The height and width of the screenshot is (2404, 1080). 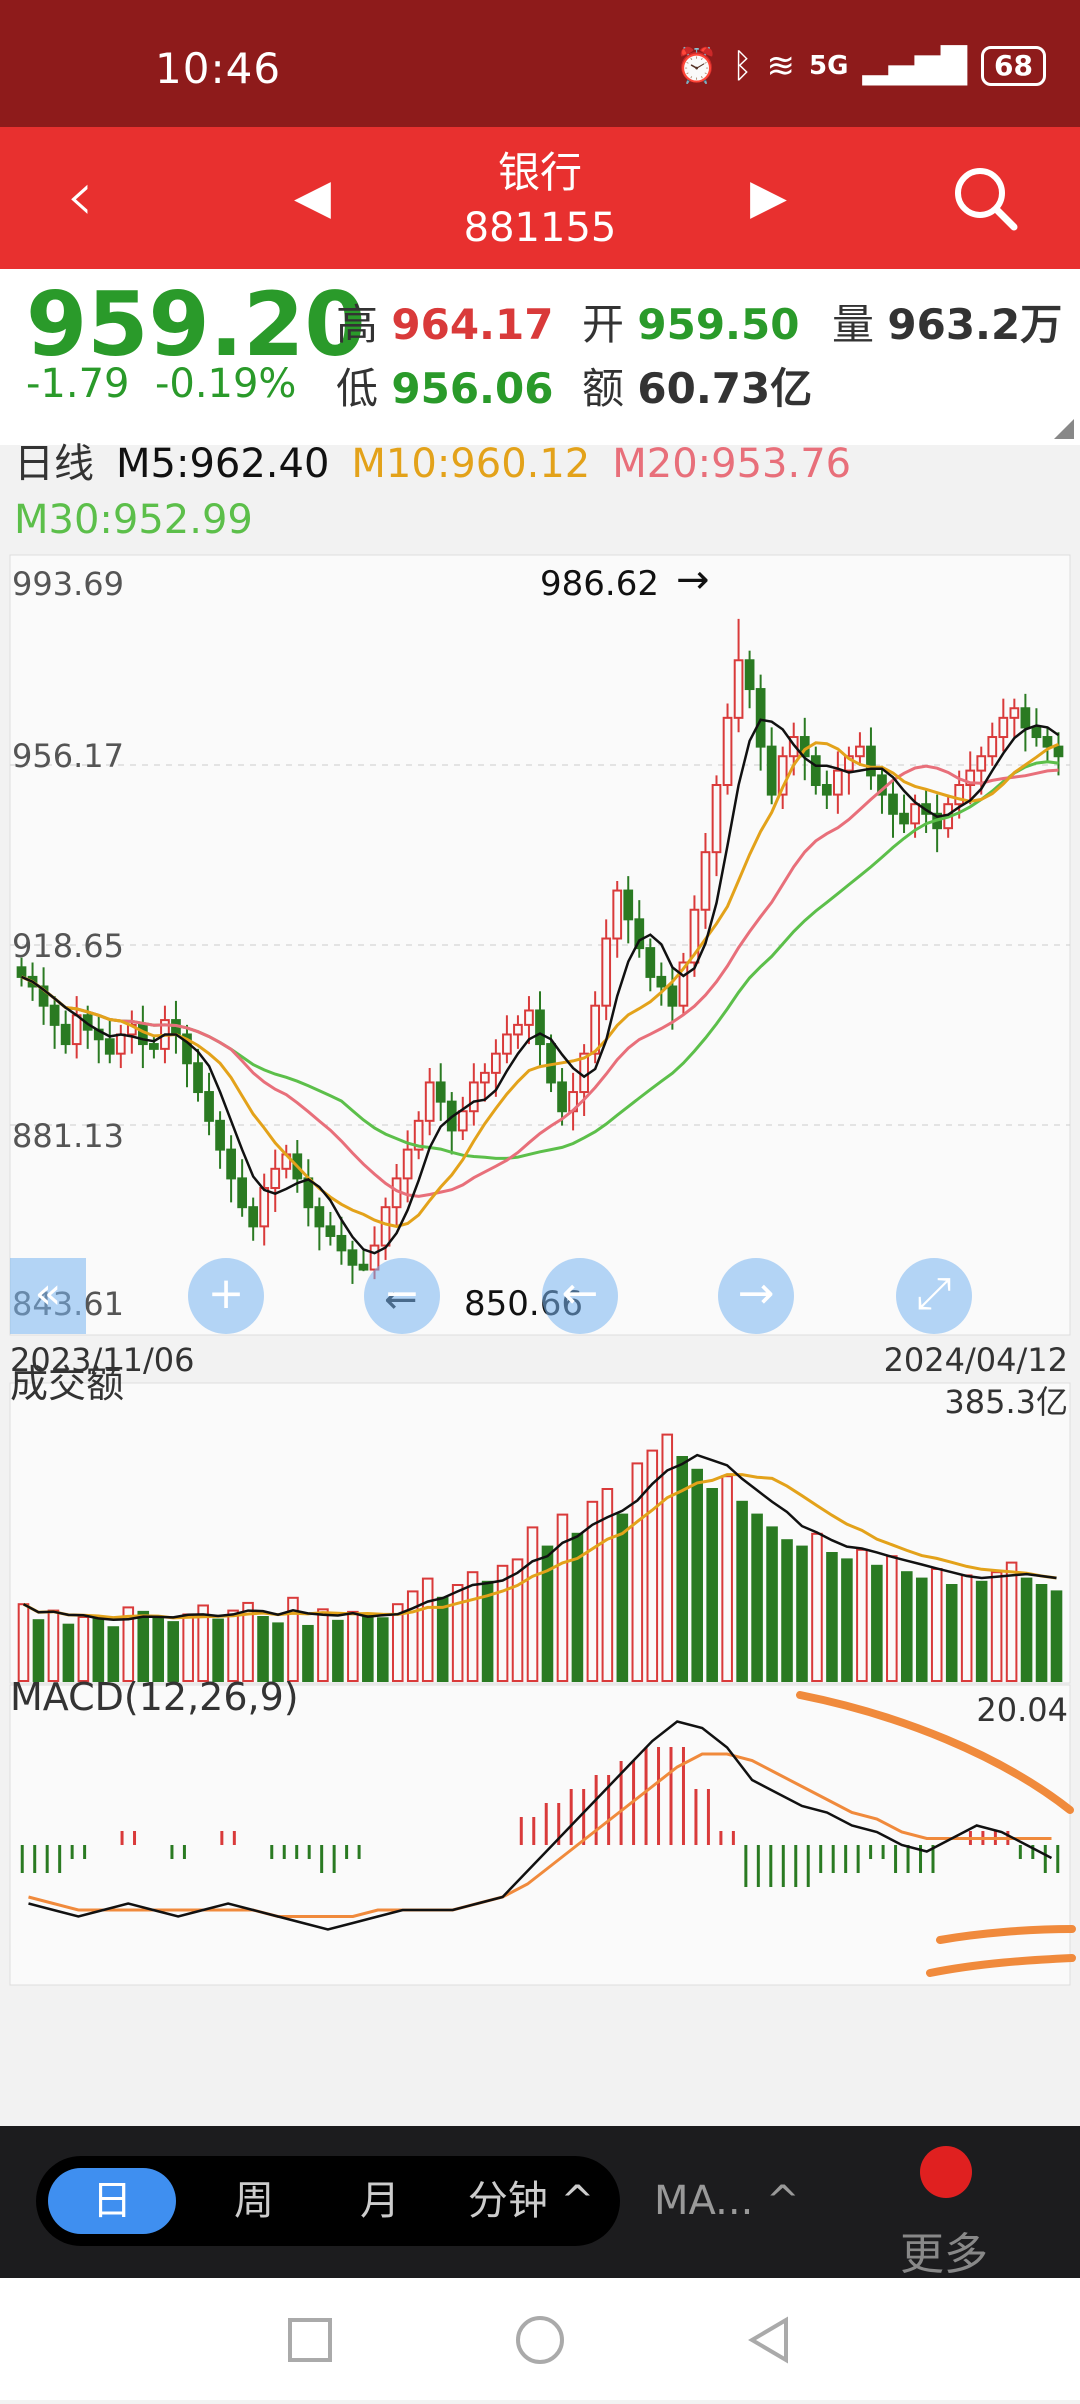 I want to click on open-label: 开, so click(x=603, y=324).